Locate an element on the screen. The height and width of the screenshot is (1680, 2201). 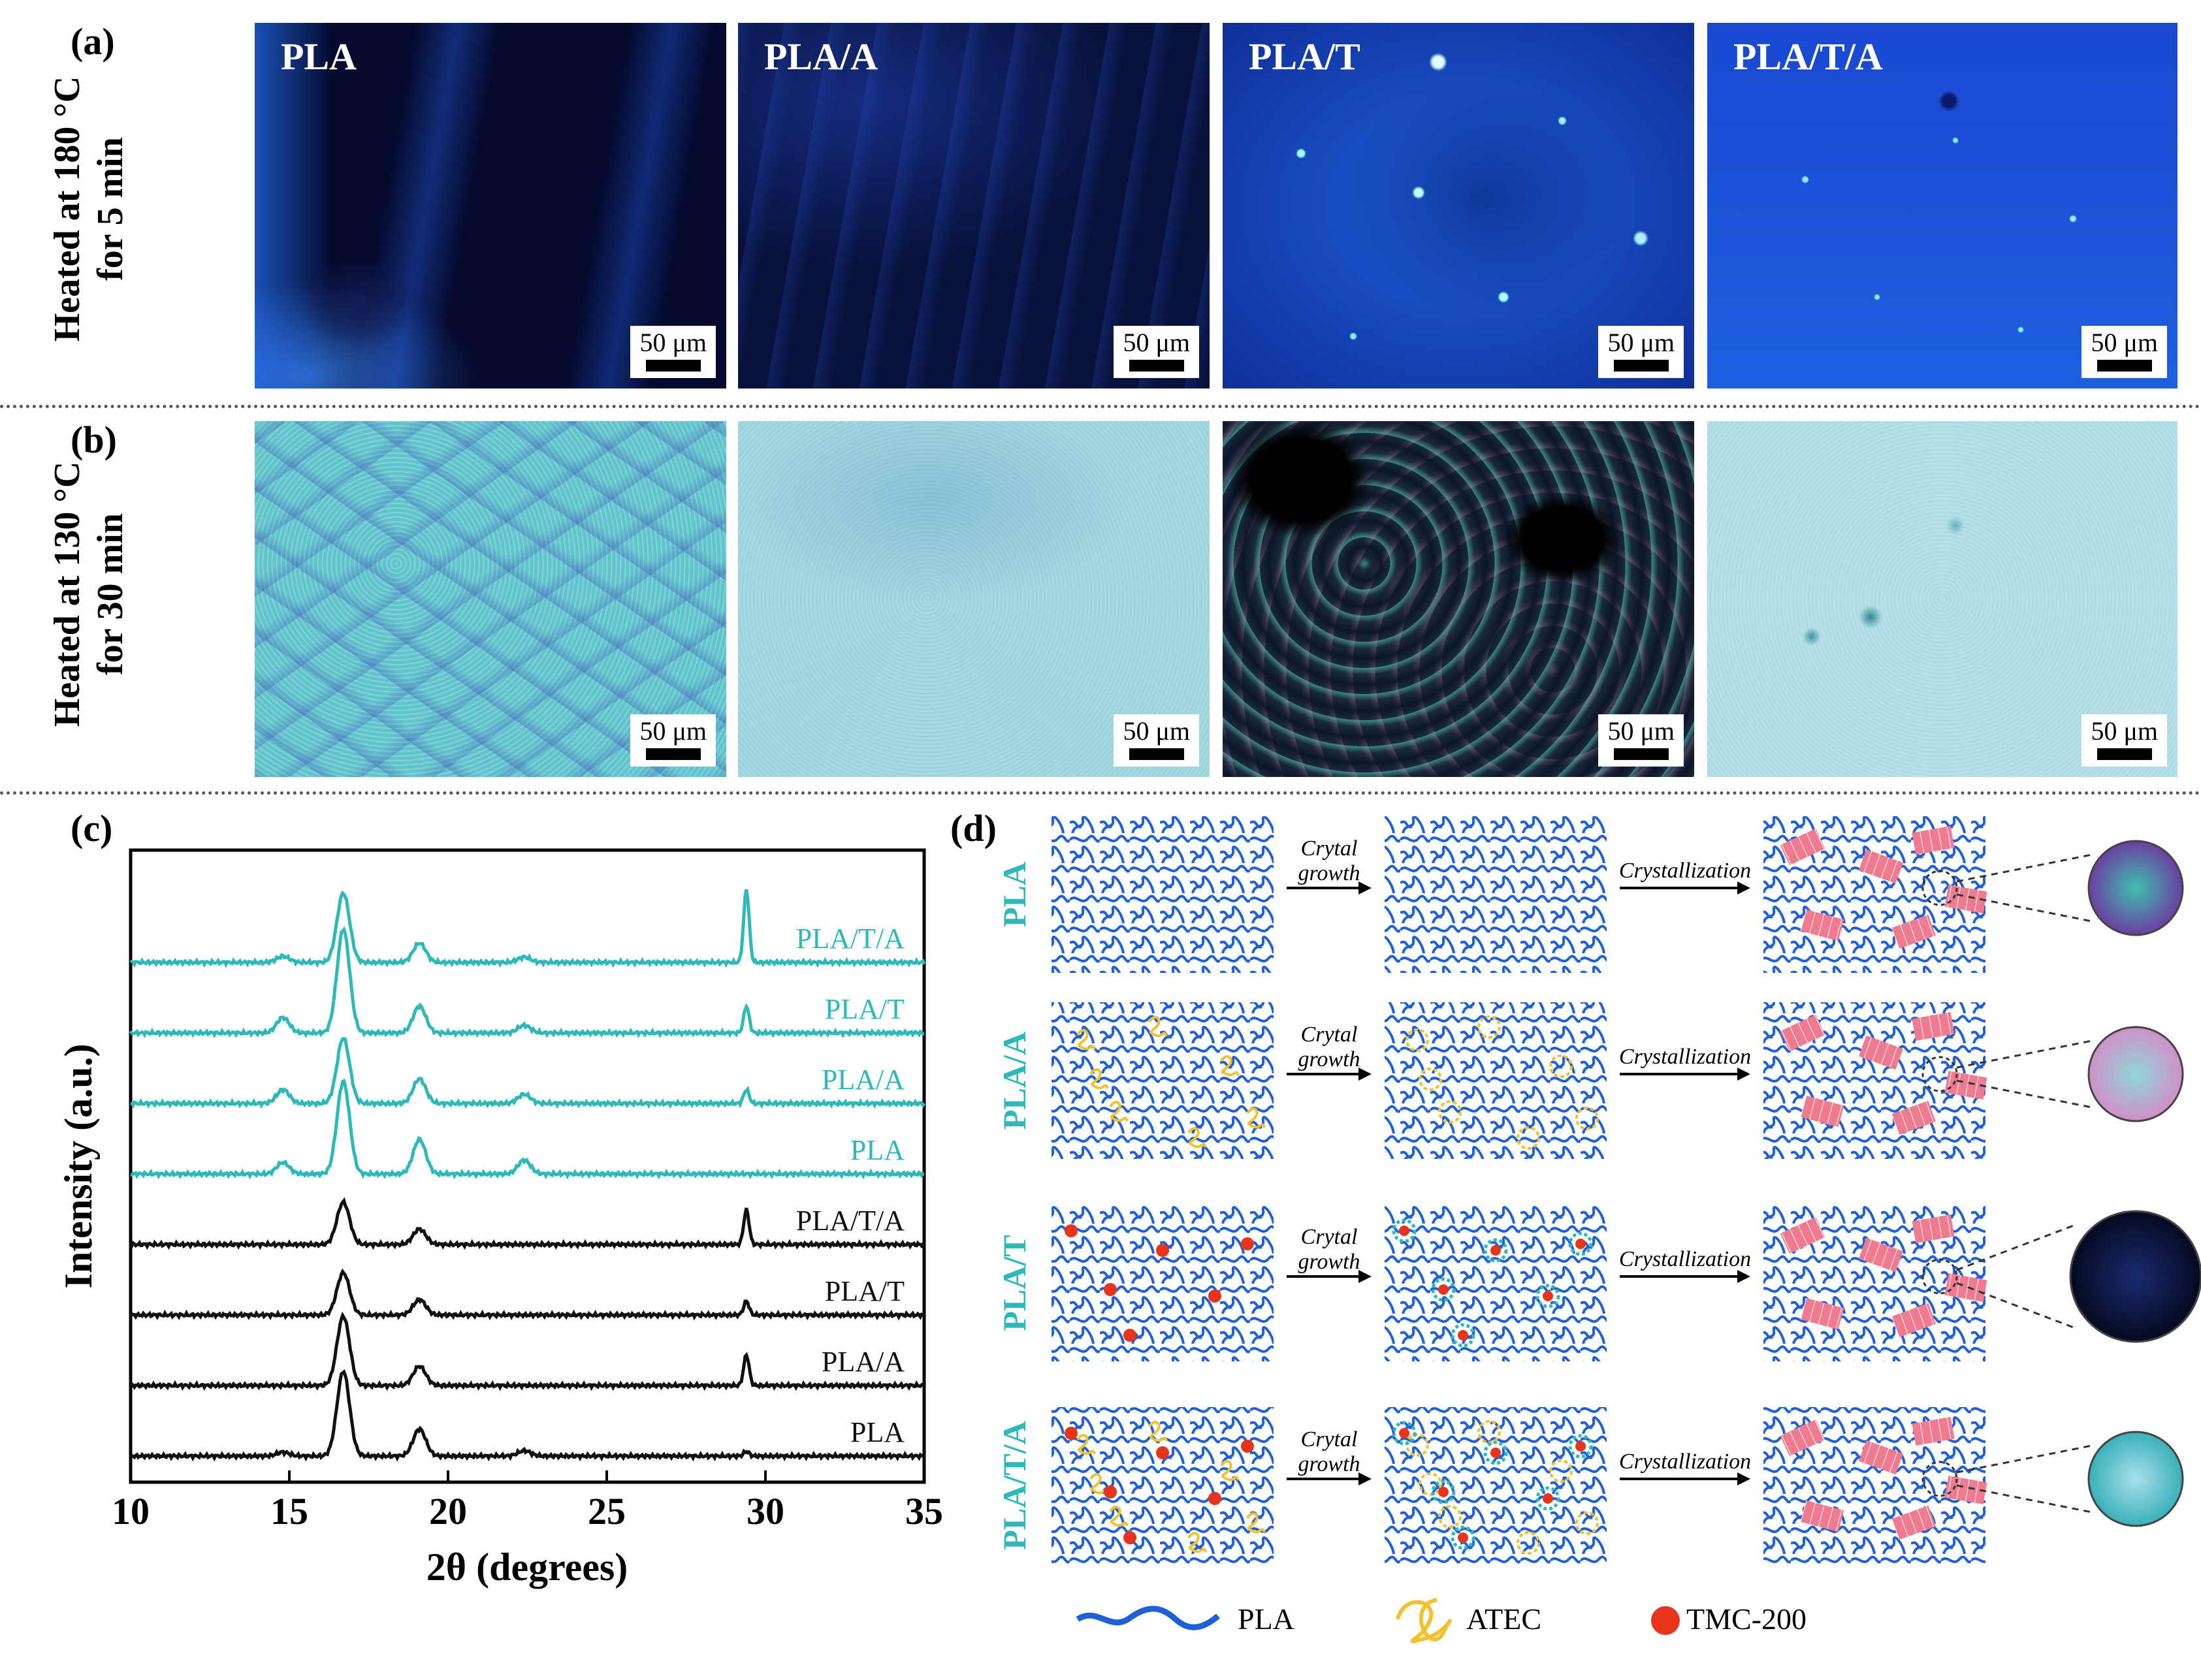
x-tick-label: 20 is located at coordinates (448, 1511).